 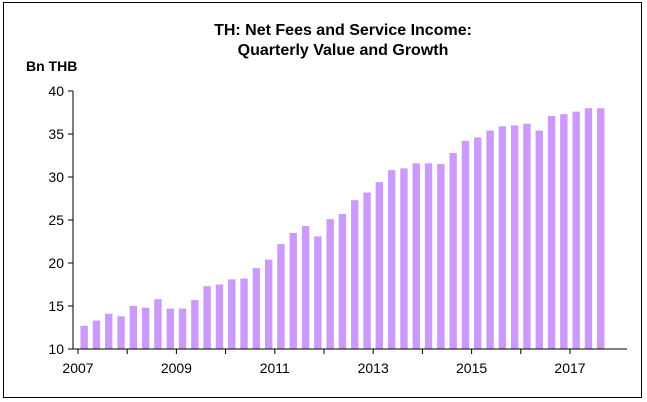 I want to click on y-tick-label: 35, so click(x=56, y=134).